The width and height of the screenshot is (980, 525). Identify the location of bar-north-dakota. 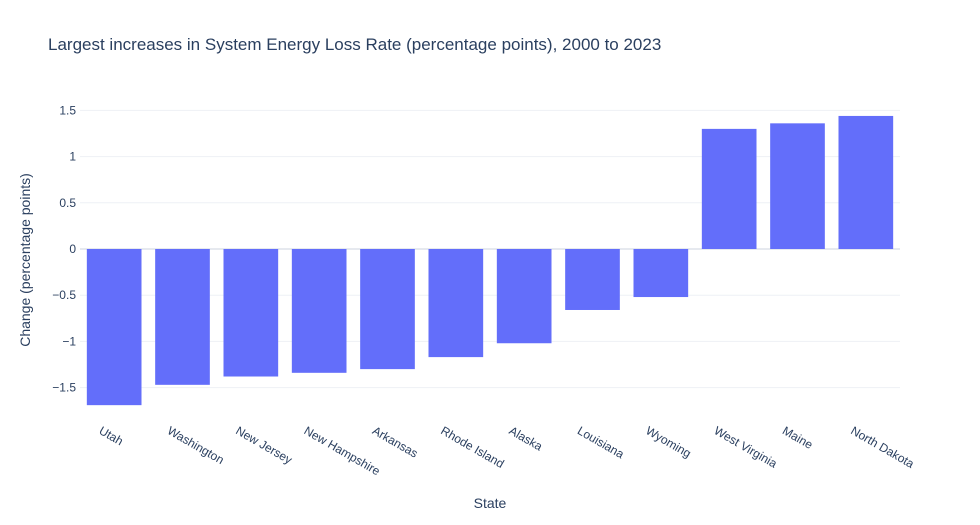
(866, 182).